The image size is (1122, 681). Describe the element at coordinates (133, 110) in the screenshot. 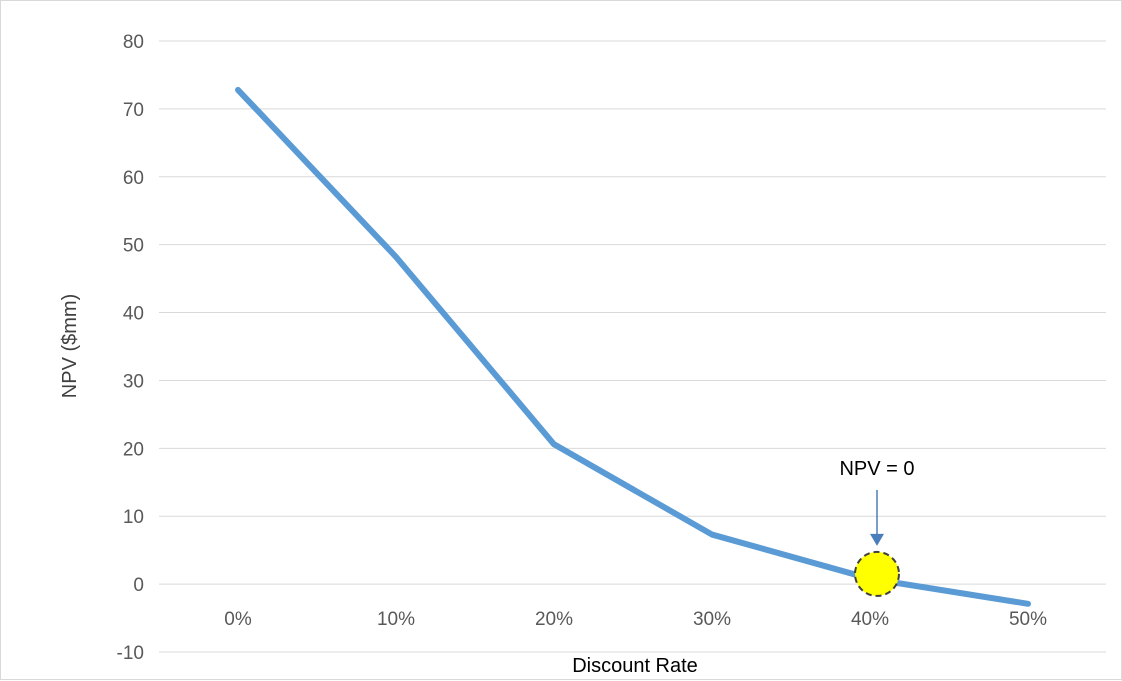

I see `y-tick-label: 70` at that location.